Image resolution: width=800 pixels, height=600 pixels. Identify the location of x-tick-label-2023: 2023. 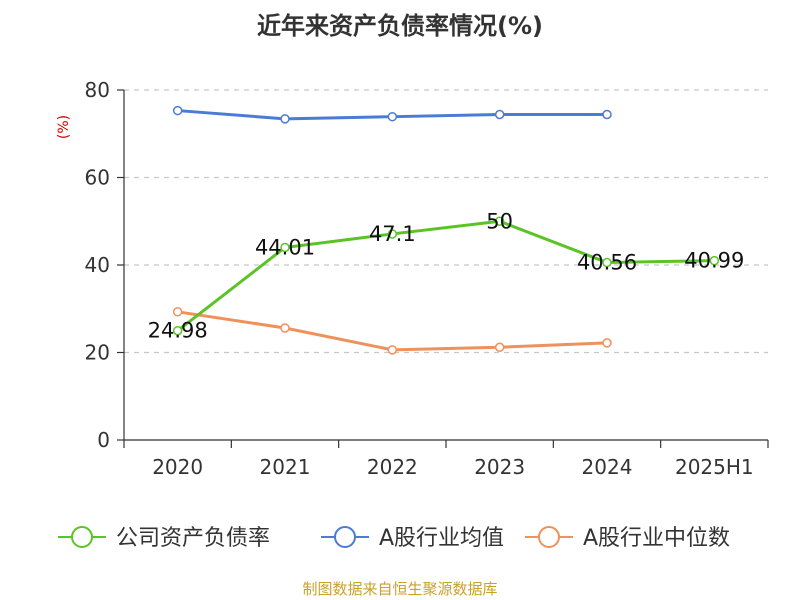
(499, 467).